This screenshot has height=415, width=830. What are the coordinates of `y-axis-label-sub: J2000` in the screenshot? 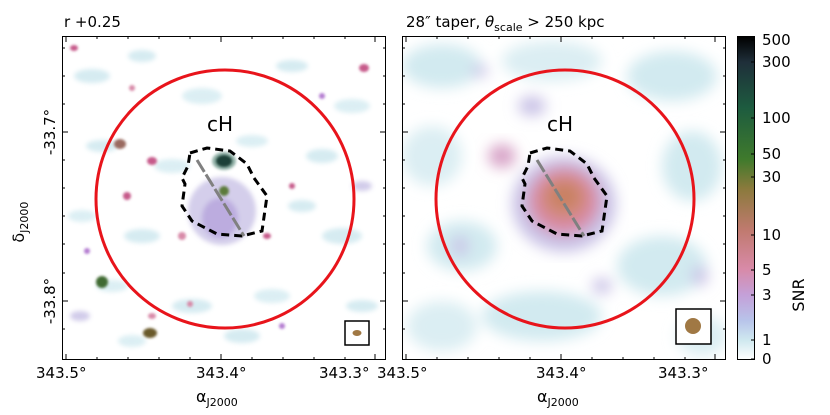 It's located at (25, 217).